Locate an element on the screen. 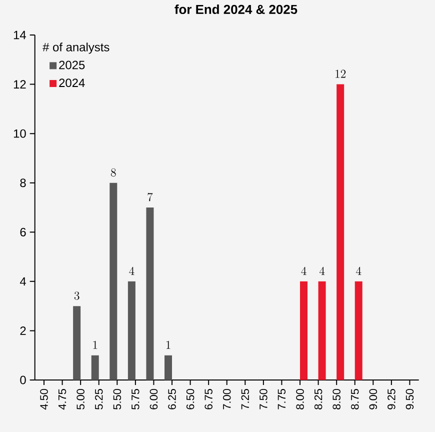  x-tick-label: 6.50 is located at coordinates (190, 399).